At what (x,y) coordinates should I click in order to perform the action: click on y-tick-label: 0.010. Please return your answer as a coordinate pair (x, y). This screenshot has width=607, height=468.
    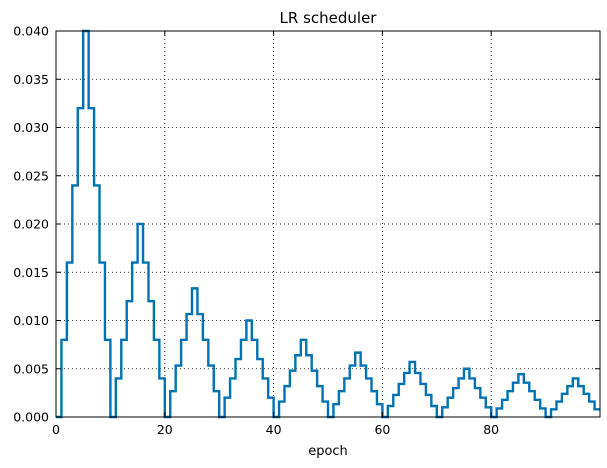
    Looking at the image, I should click on (31, 320).